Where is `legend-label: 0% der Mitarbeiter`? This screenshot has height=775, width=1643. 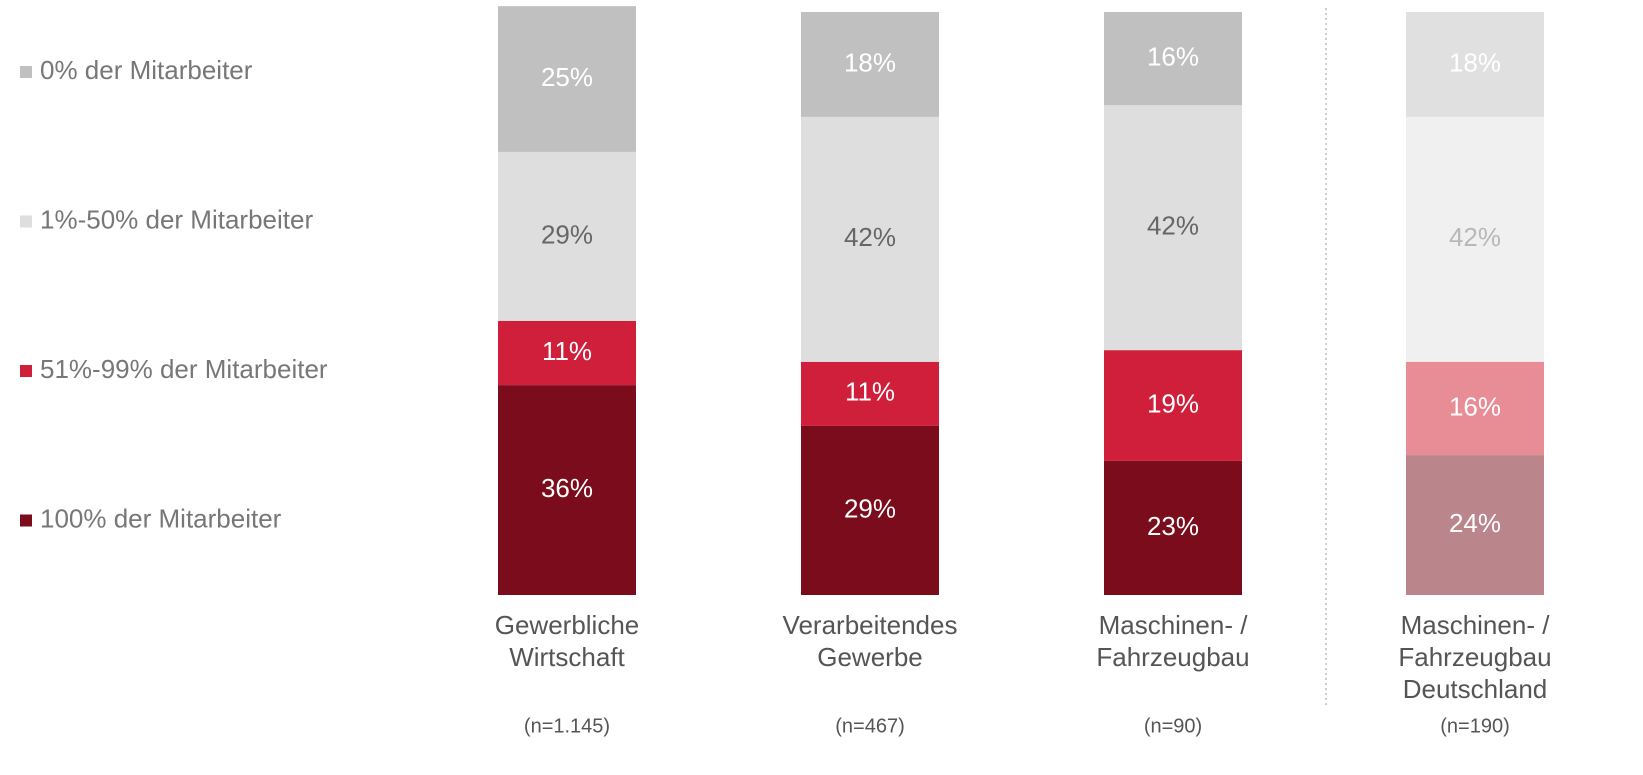 legend-label: 0% der Mitarbeiter is located at coordinates (146, 70).